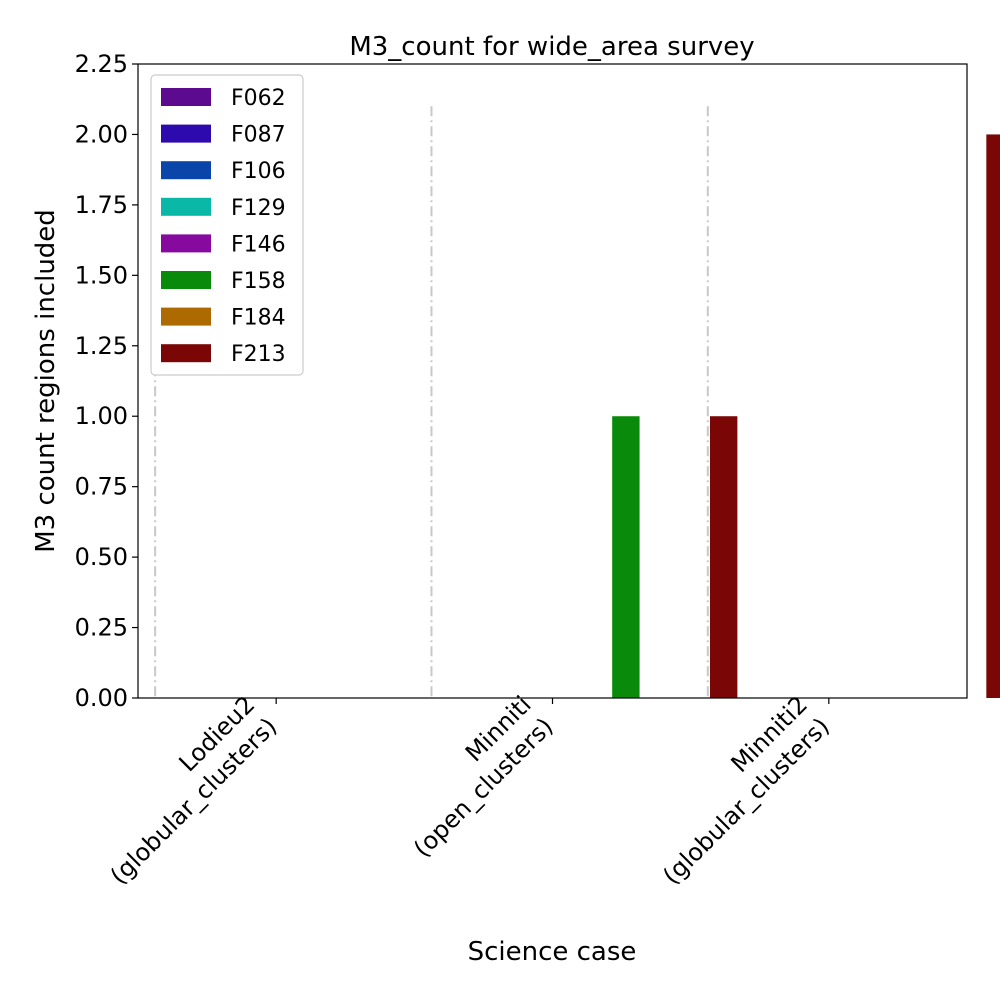 The width and height of the screenshot is (1000, 1000). Describe the element at coordinates (106, 381) in the screenshot. I see `y-axis-ticks: 0.00 0.25 0.50 0.75 1.00 1.25 1.50 1.75 2.00 2.25` at that location.